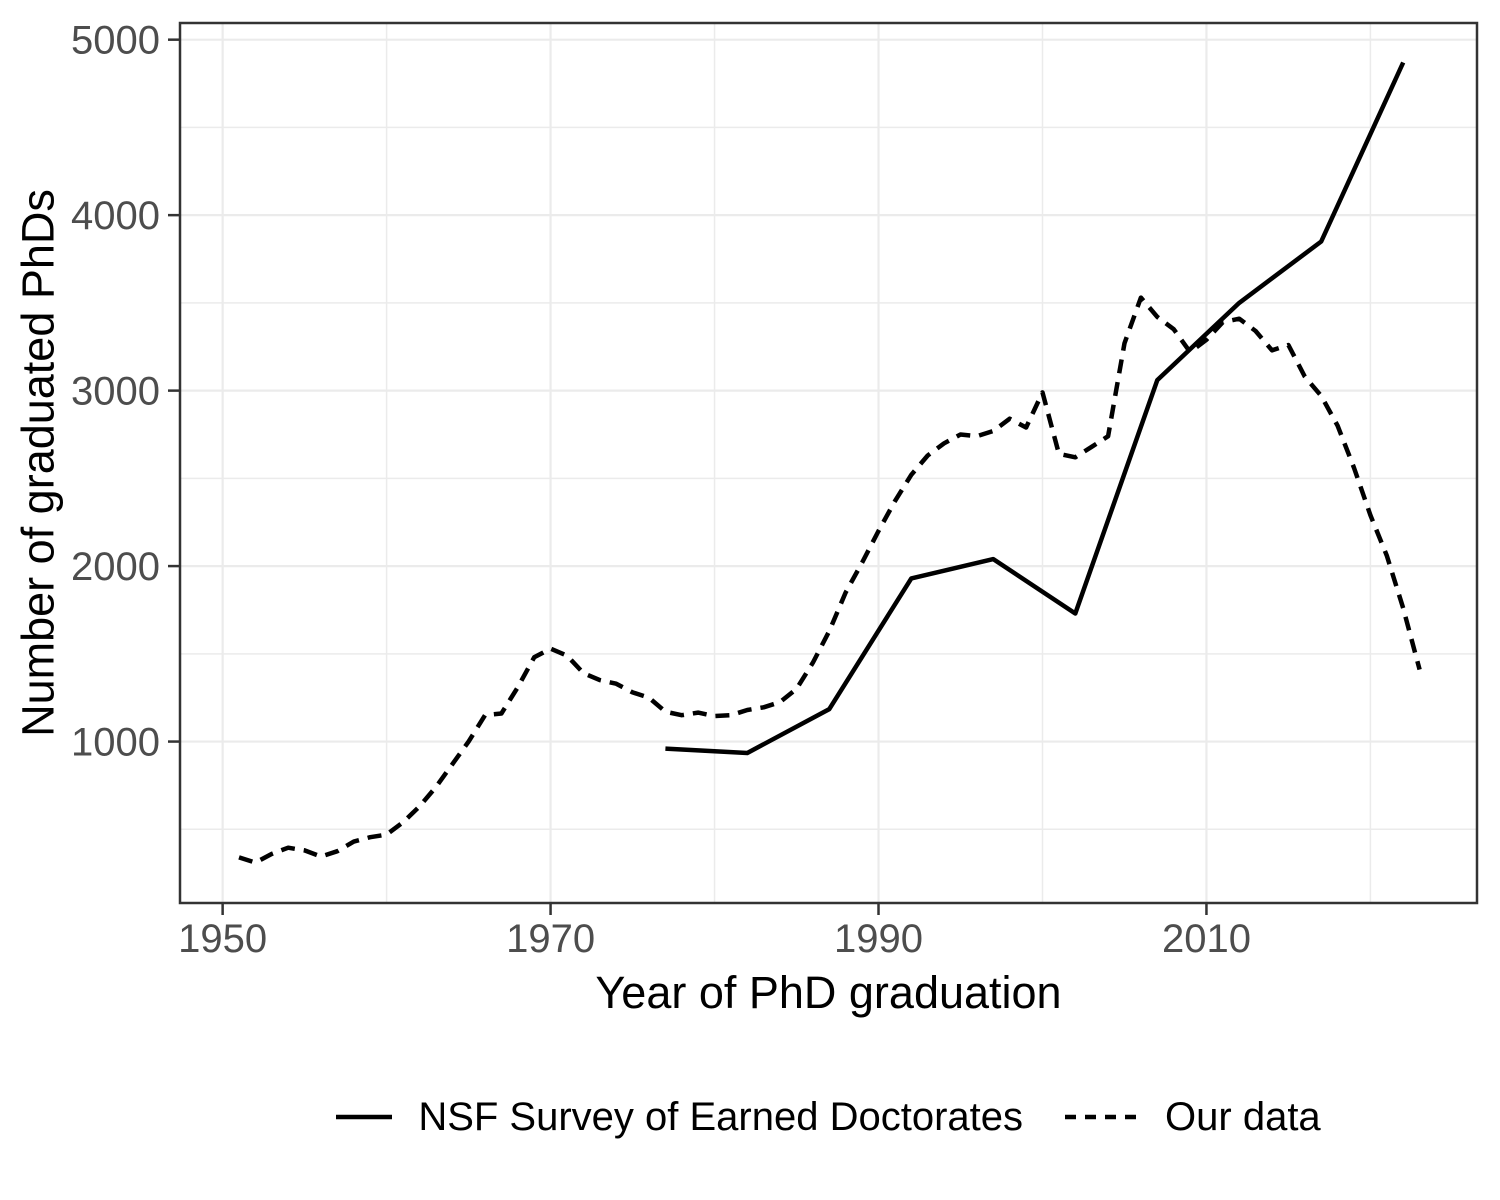 The height and width of the screenshot is (1200, 1500). What do you see at coordinates (115, 392) in the screenshot?
I see `y-tick-label: 3000` at bounding box center [115, 392].